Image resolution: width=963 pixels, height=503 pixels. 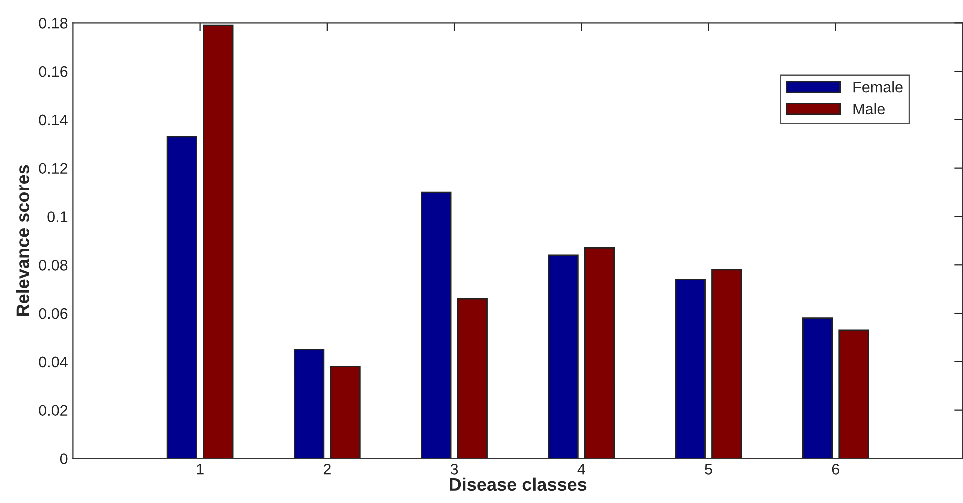 I want to click on y-tick-label: 0, so click(x=64, y=459).